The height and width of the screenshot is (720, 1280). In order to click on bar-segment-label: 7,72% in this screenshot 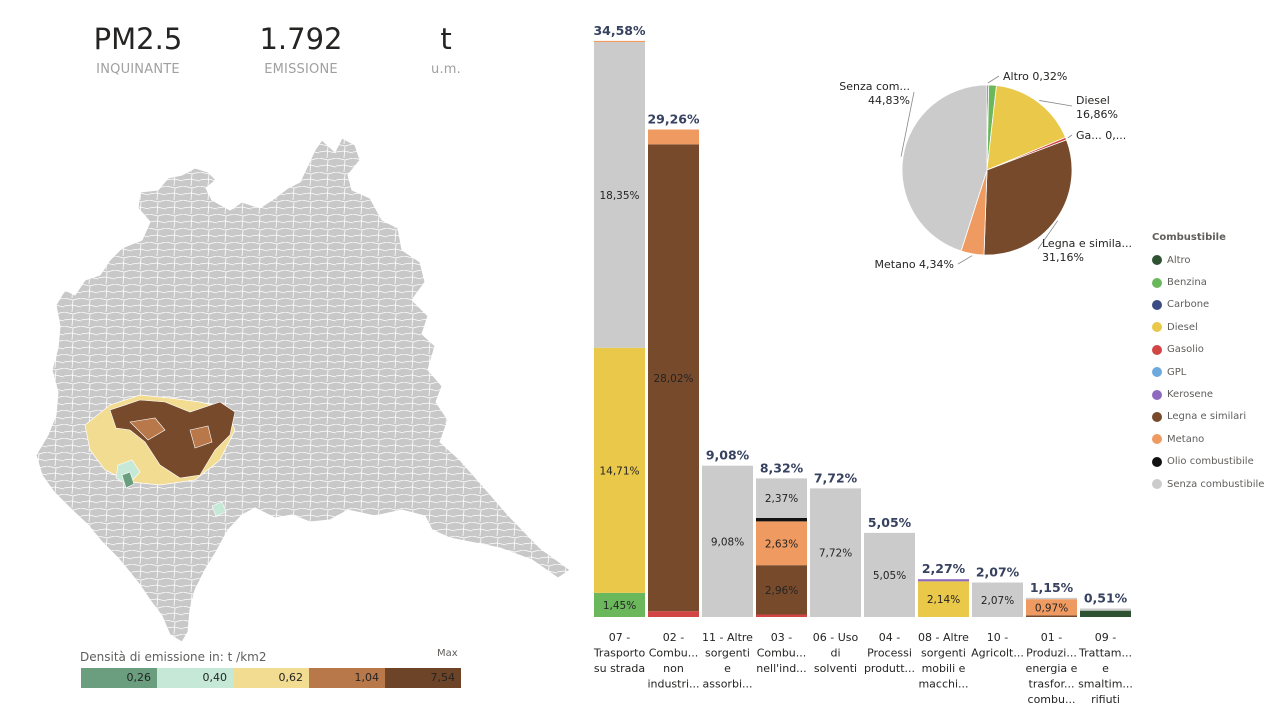, I will do `click(835, 554)`.